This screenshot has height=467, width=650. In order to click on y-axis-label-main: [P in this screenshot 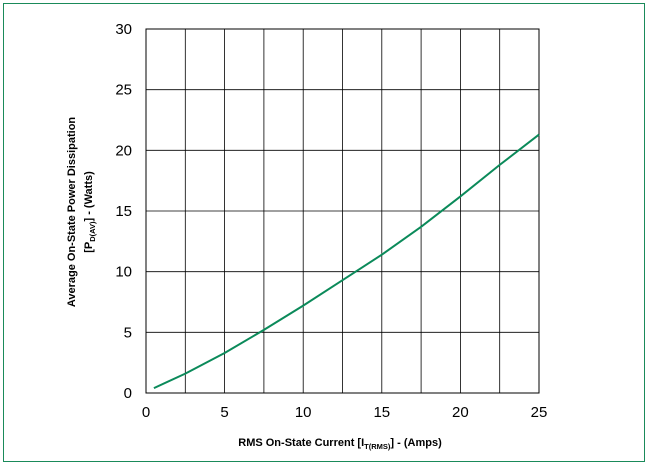, I will do `click(89, 247)`.